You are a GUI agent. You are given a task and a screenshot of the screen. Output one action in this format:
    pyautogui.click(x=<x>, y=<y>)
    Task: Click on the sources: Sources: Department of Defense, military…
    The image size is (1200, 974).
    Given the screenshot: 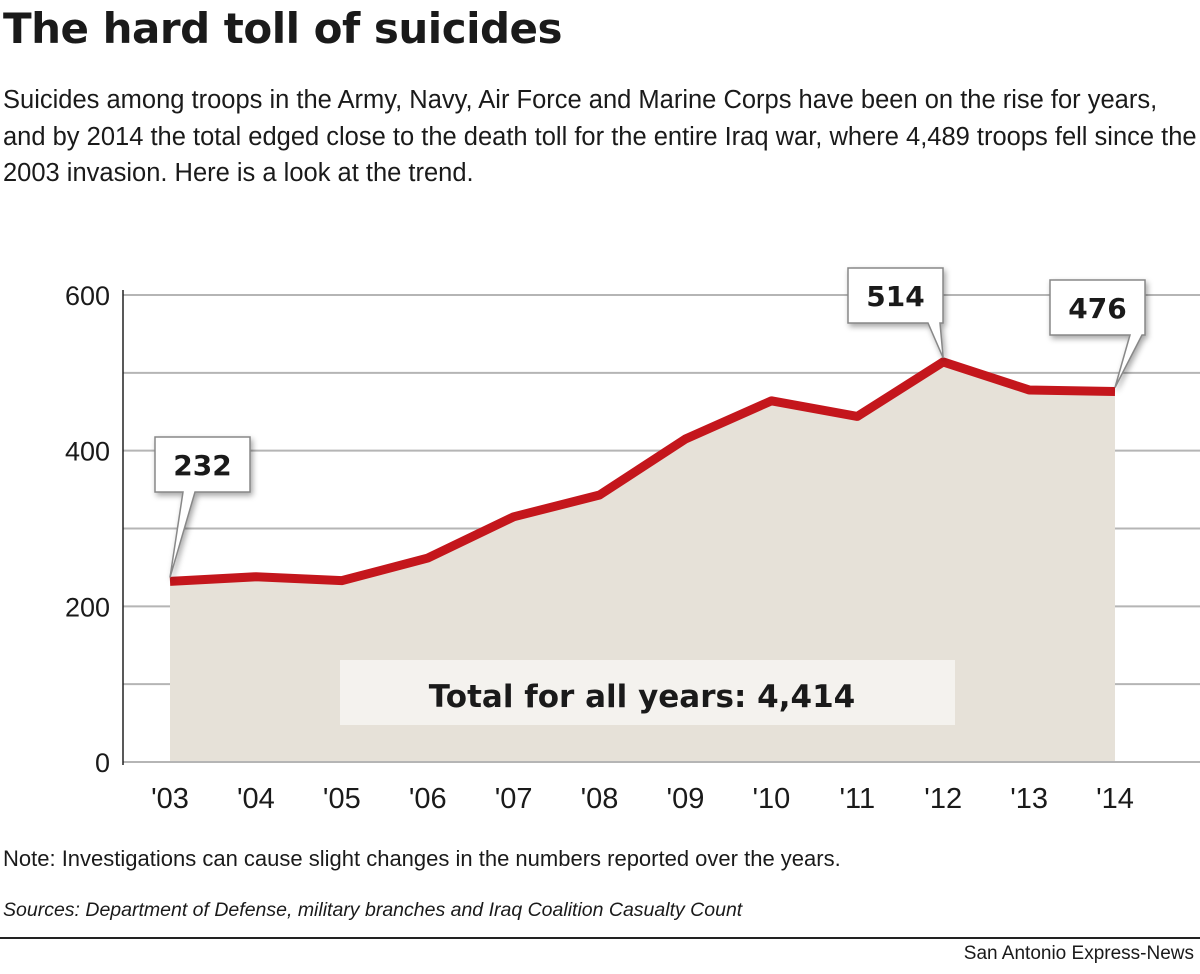 What is the action you would take?
    pyautogui.click(x=373, y=910)
    